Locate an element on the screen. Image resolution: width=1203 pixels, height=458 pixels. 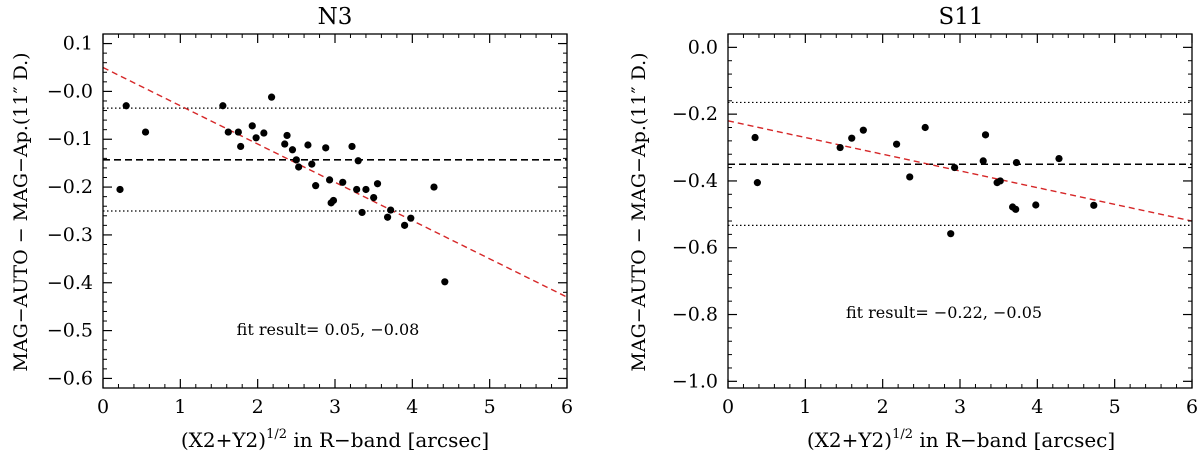
y-tick-label: −0.1 is located at coordinates (70, 139).